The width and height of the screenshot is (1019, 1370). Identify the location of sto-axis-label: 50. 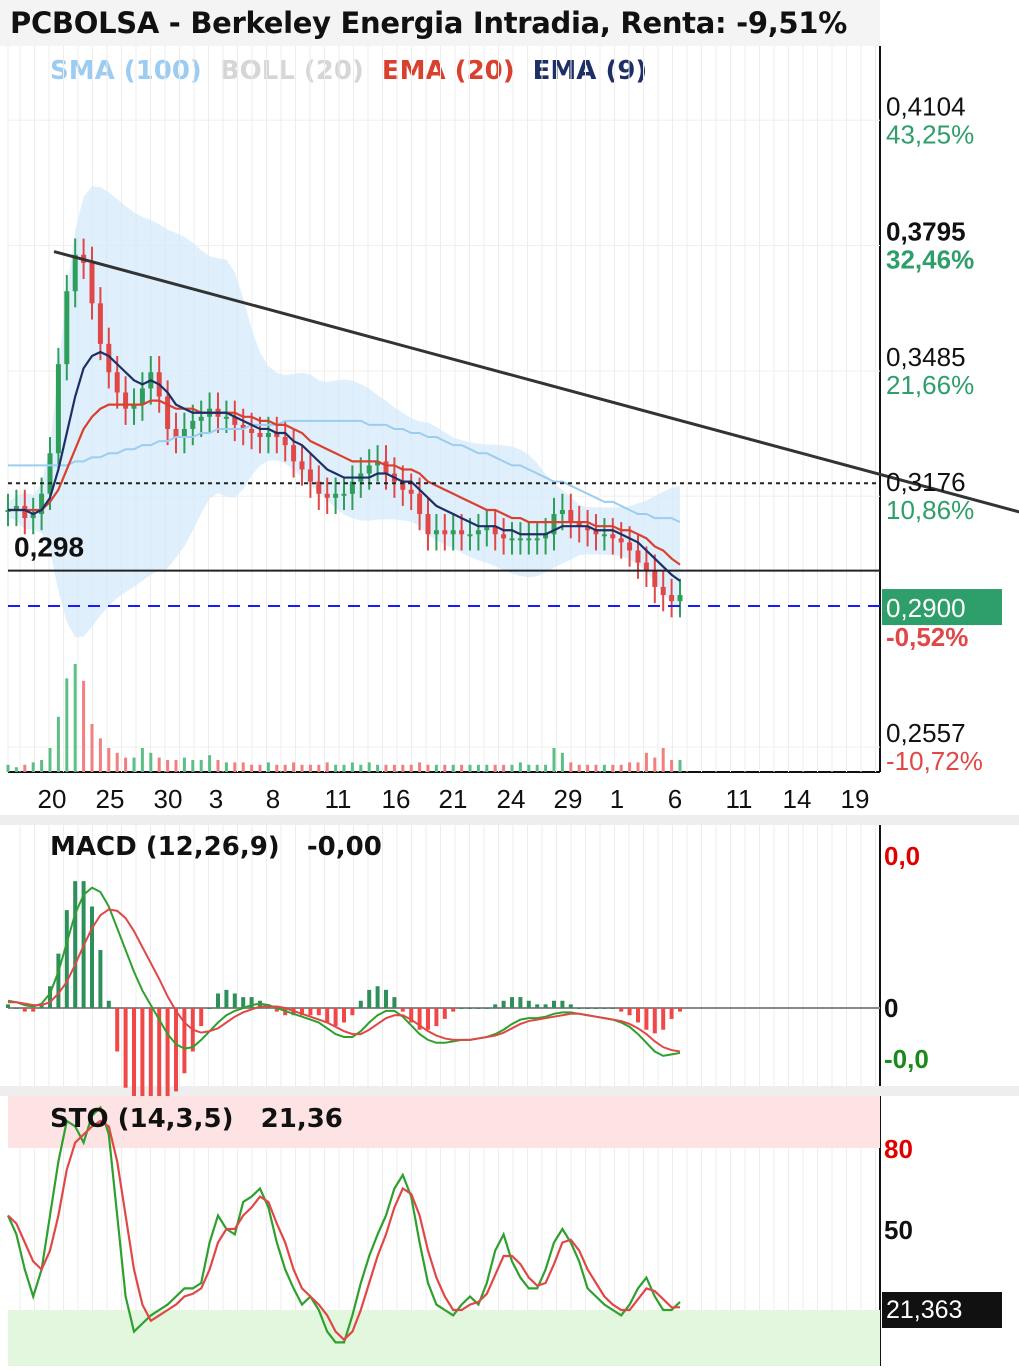
(898, 1230).